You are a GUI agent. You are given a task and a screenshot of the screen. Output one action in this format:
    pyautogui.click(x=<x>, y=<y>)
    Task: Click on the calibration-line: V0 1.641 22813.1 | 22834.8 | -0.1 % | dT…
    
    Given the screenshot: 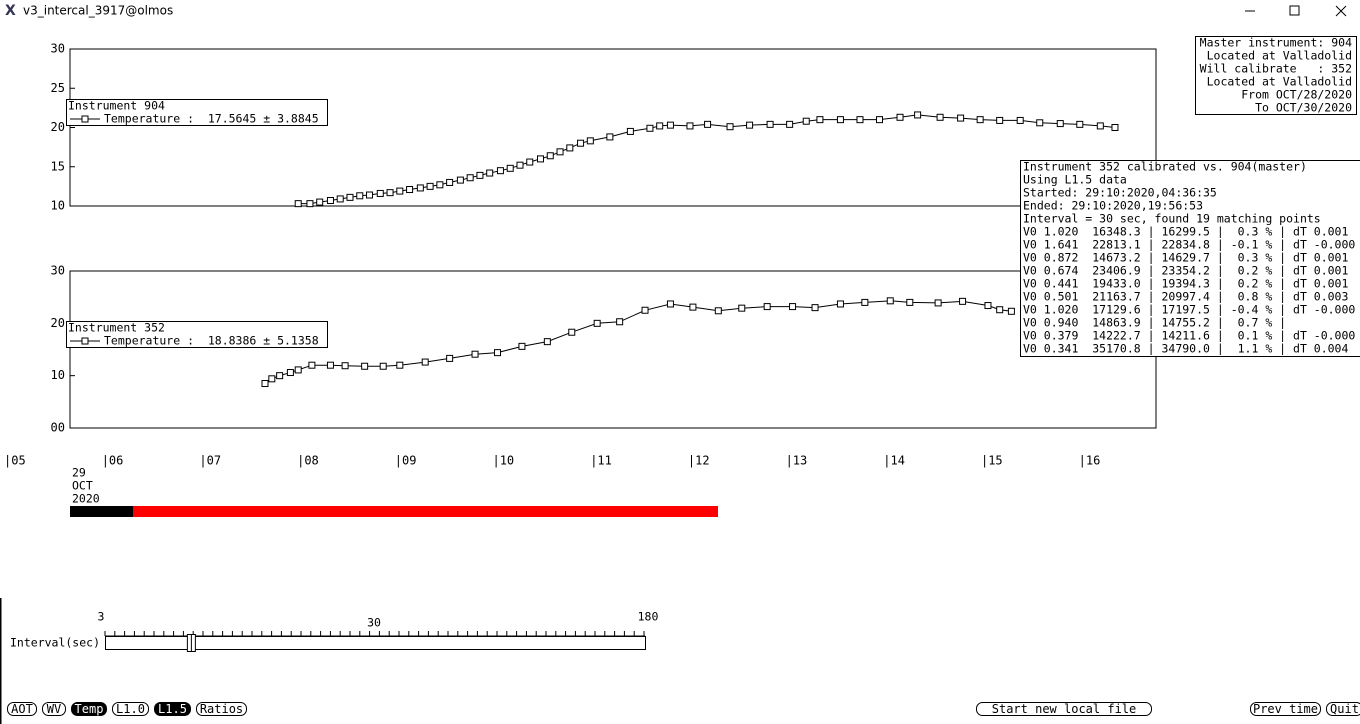 What is the action you would take?
    pyautogui.click(x=1189, y=245)
    